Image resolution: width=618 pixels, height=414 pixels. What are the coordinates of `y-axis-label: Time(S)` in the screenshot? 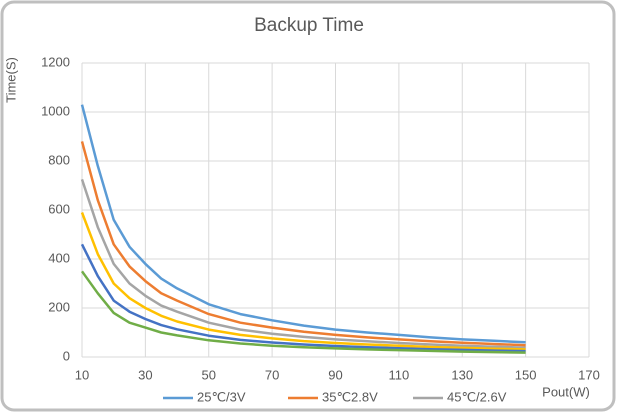 It's located at (10, 80).